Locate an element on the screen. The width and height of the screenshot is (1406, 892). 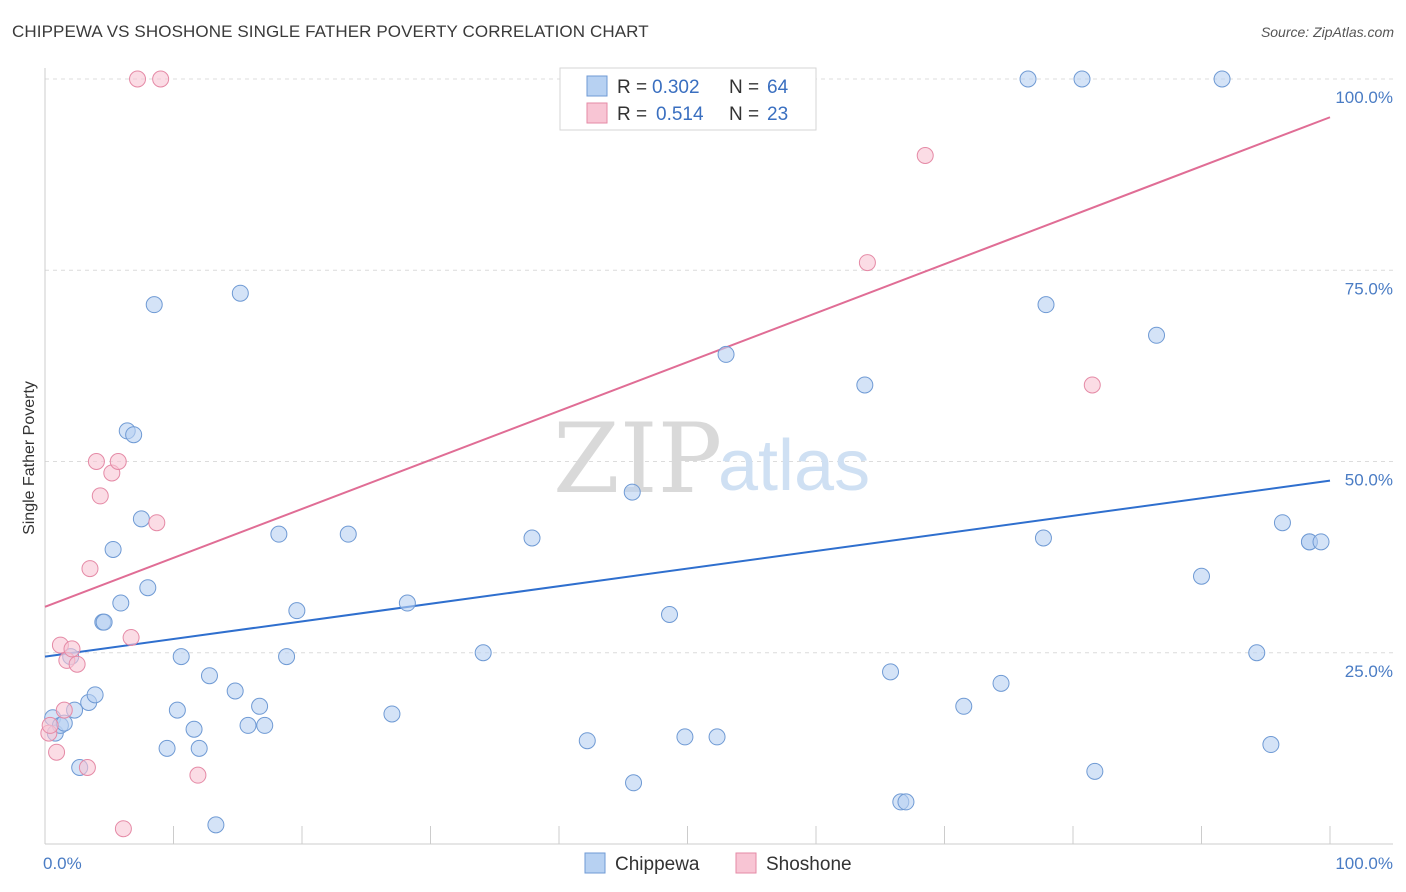
legend-n-value-chippewa: 64 is located at coordinates (778, 87).